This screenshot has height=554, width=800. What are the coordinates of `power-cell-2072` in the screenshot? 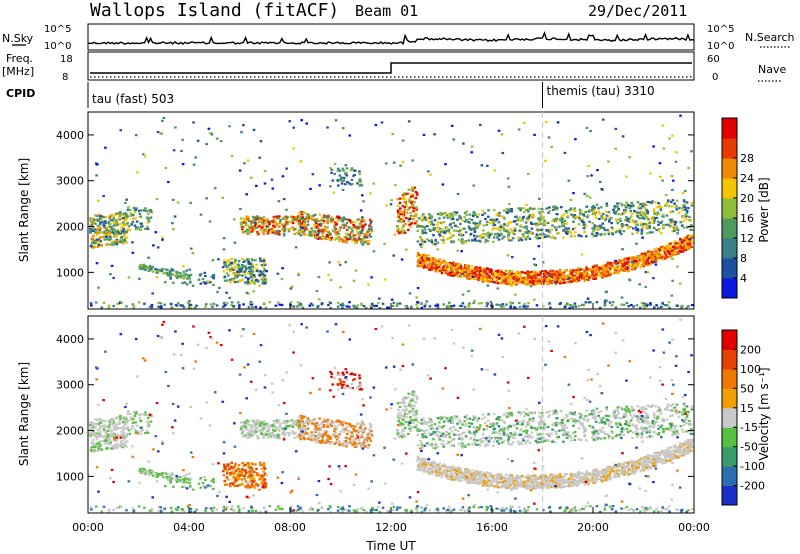 It's located at (423, 255).